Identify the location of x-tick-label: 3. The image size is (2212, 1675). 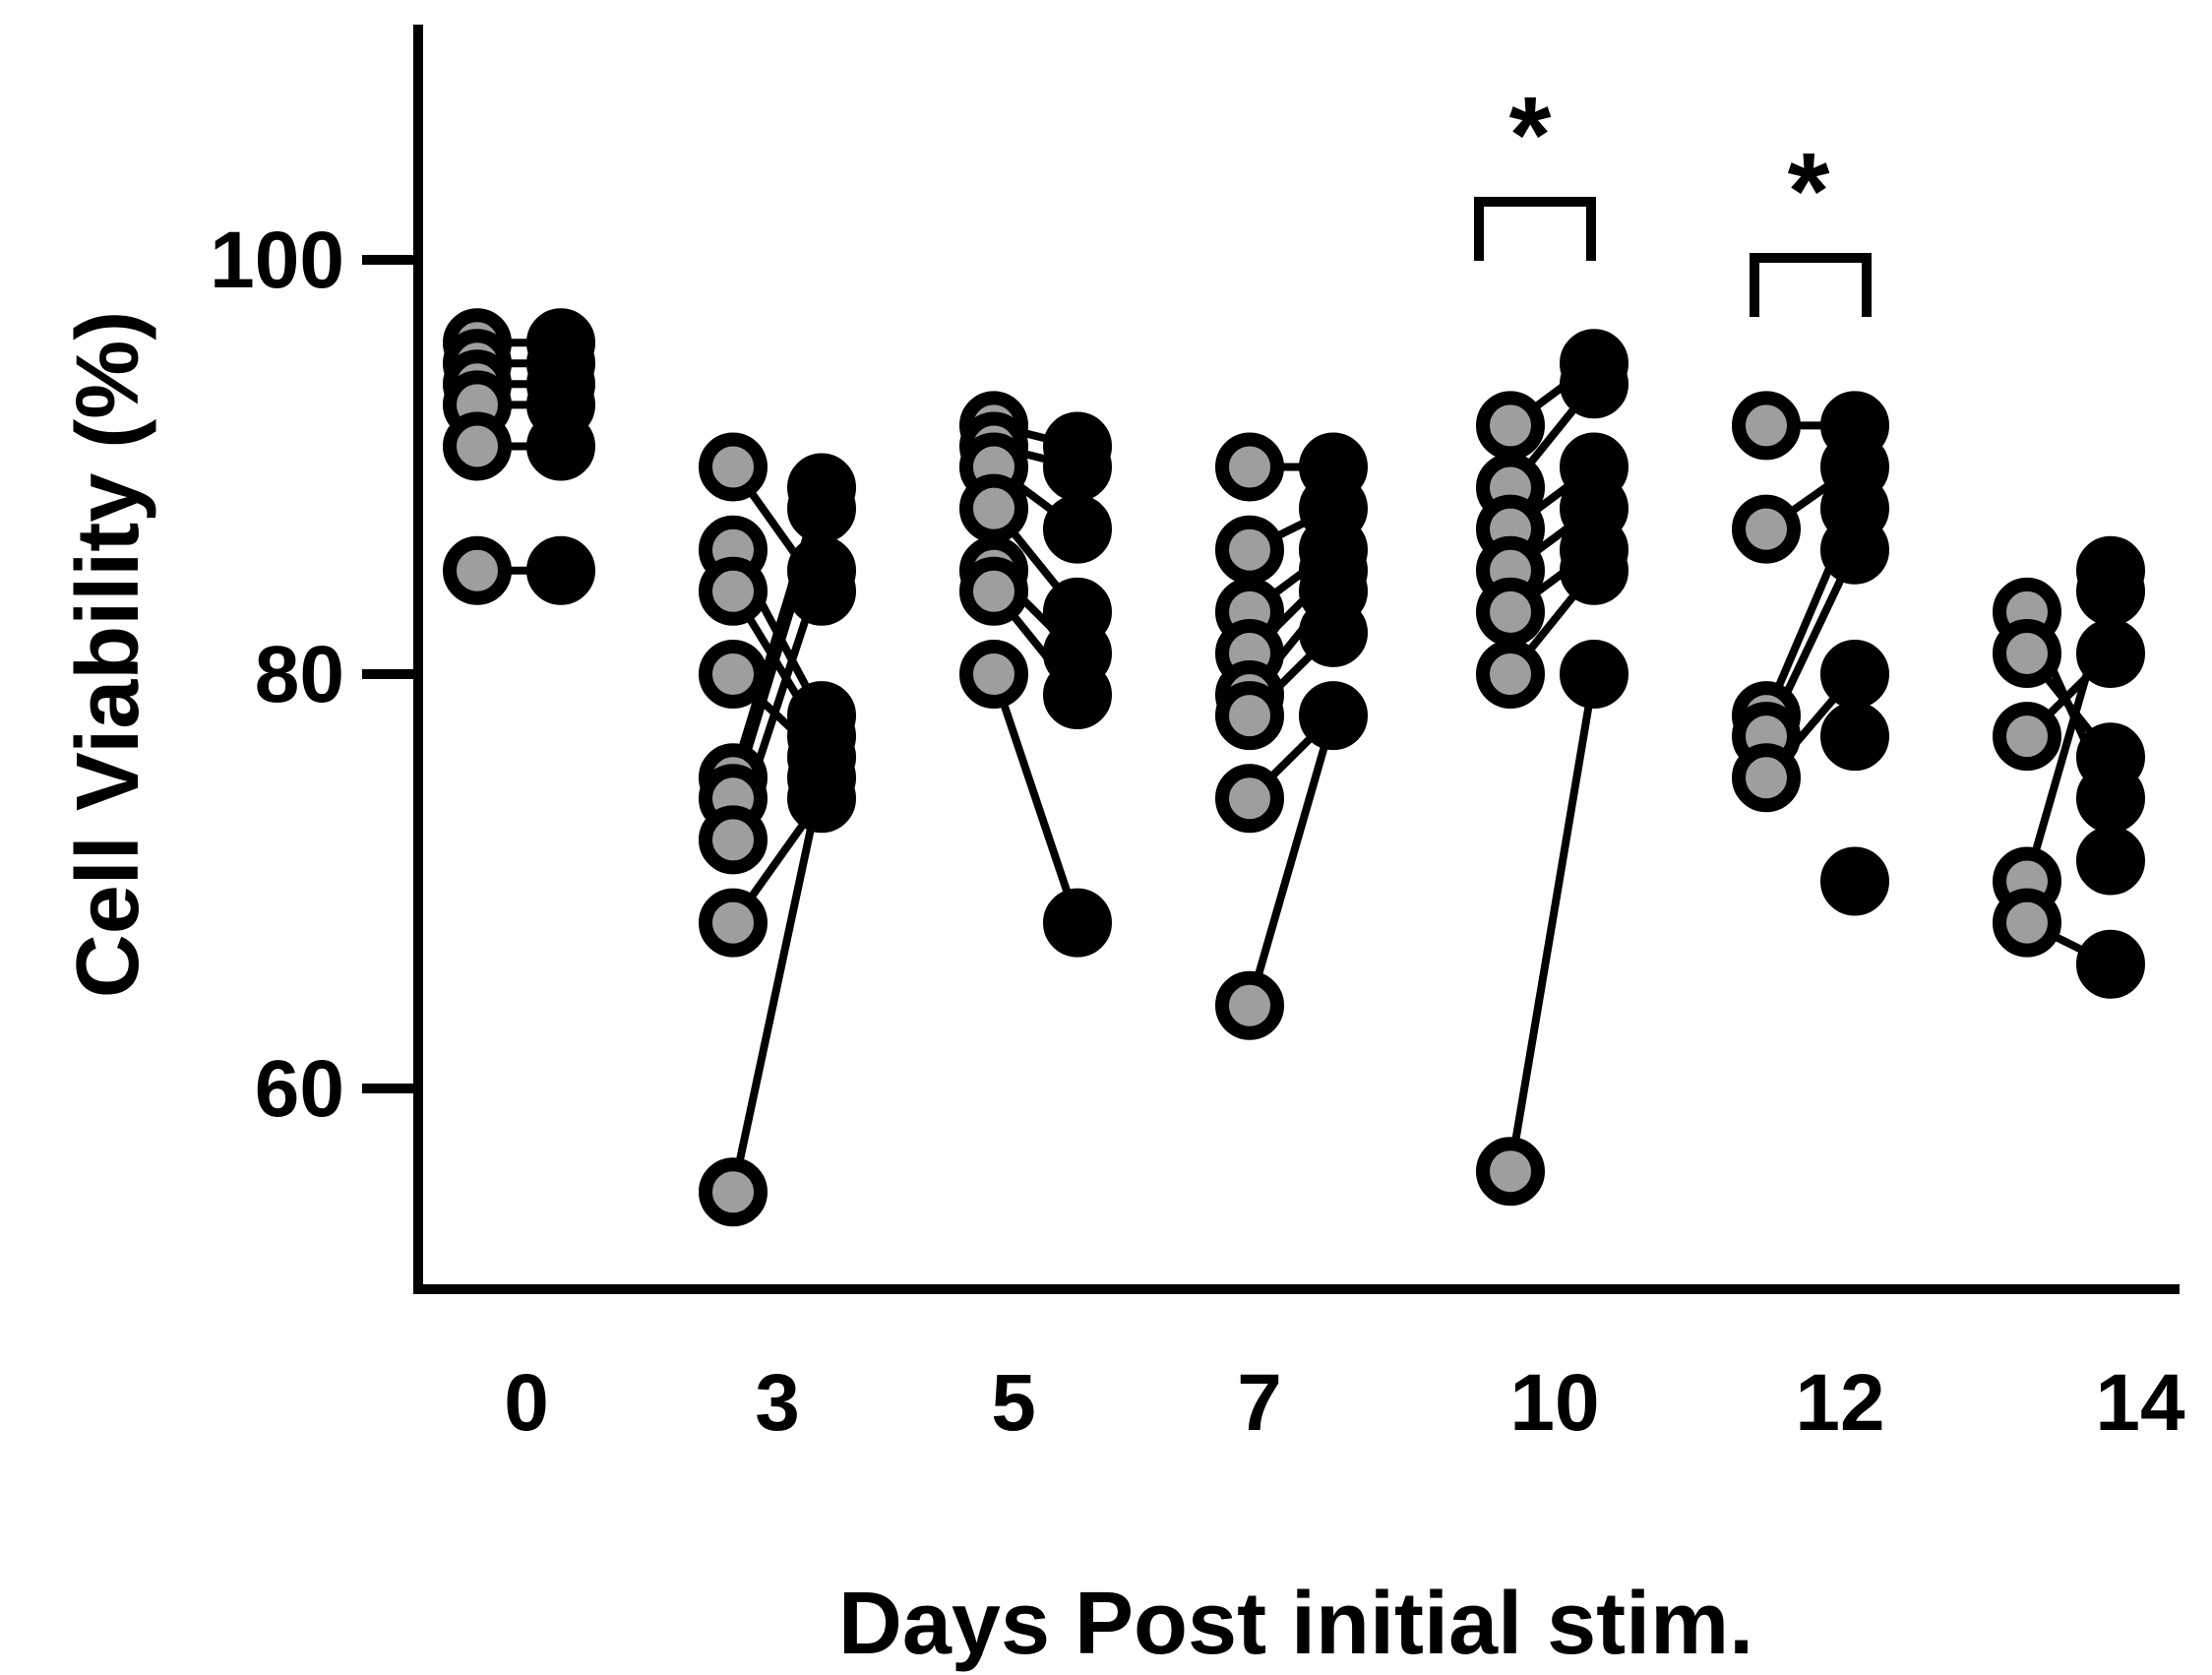
(777, 1403).